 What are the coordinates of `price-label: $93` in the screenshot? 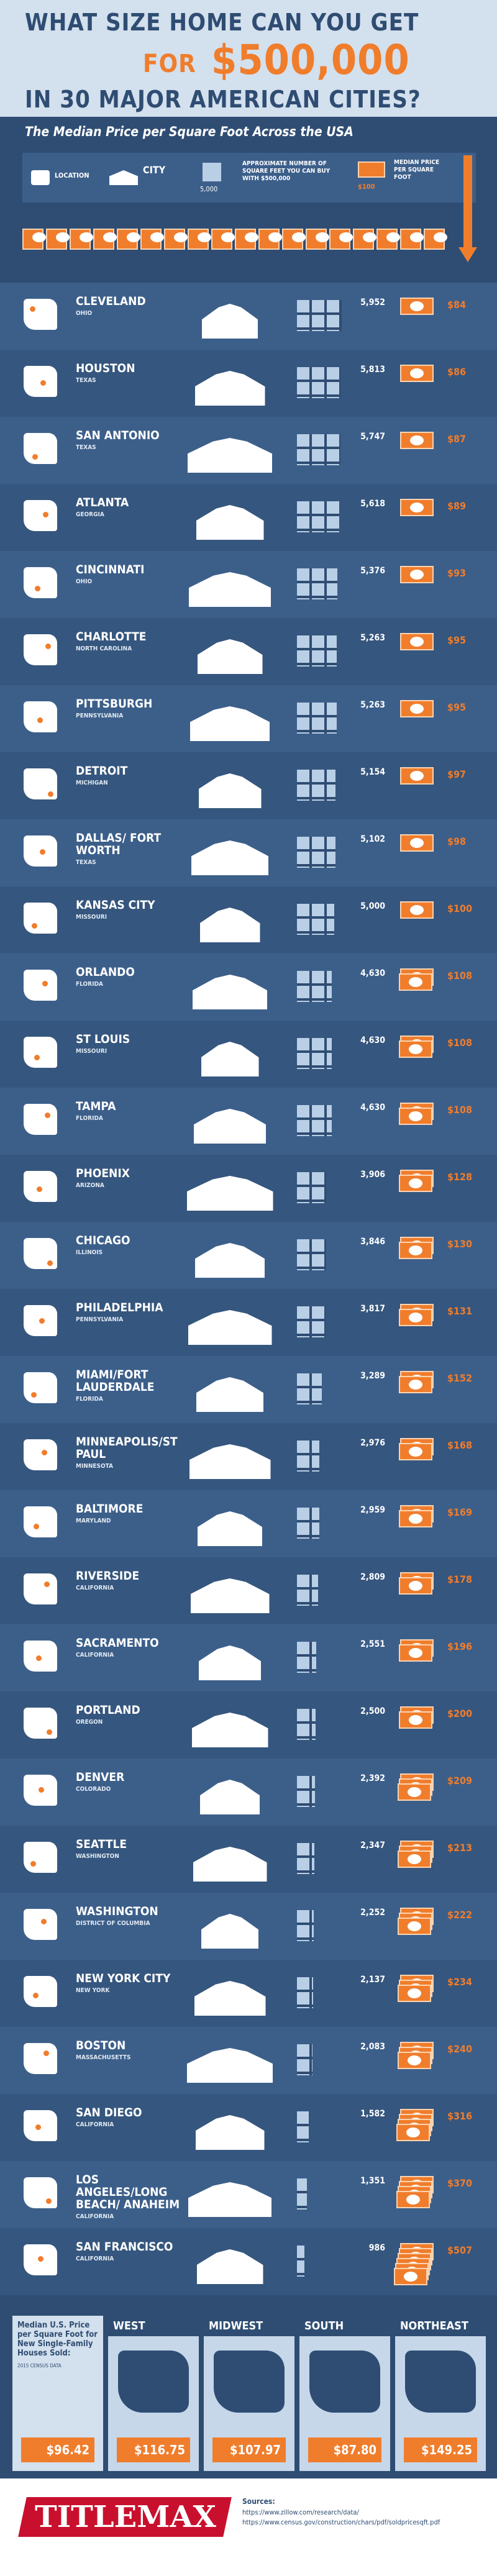 It's located at (457, 573).